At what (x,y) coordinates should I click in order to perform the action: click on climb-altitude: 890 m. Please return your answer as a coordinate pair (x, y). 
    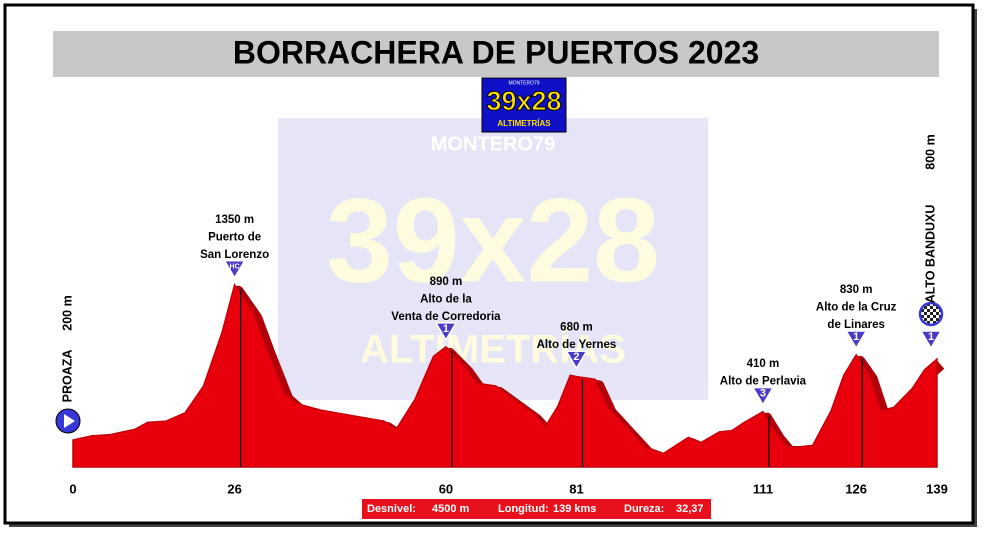
    Looking at the image, I should click on (446, 282).